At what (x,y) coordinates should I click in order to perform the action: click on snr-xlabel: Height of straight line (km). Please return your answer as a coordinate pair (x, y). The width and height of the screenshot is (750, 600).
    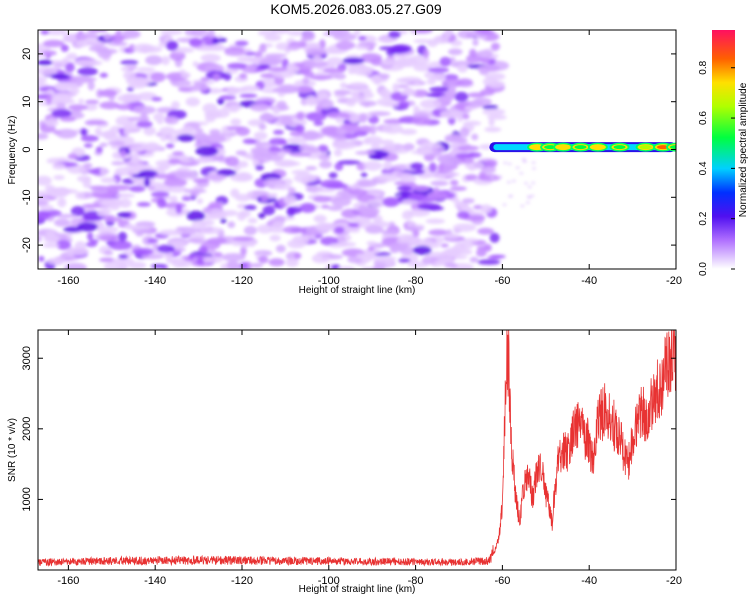
    Looking at the image, I should click on (357, 589).